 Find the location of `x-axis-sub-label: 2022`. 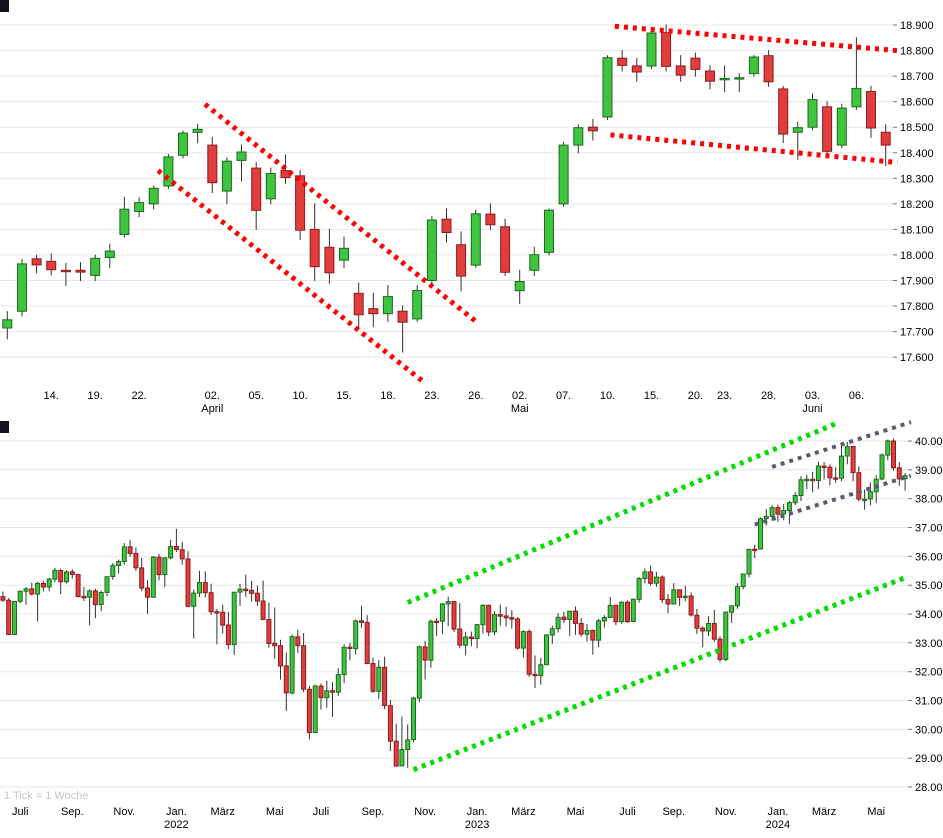

x-axis-sub-label: 2022 is located at coordinates (176, 825).